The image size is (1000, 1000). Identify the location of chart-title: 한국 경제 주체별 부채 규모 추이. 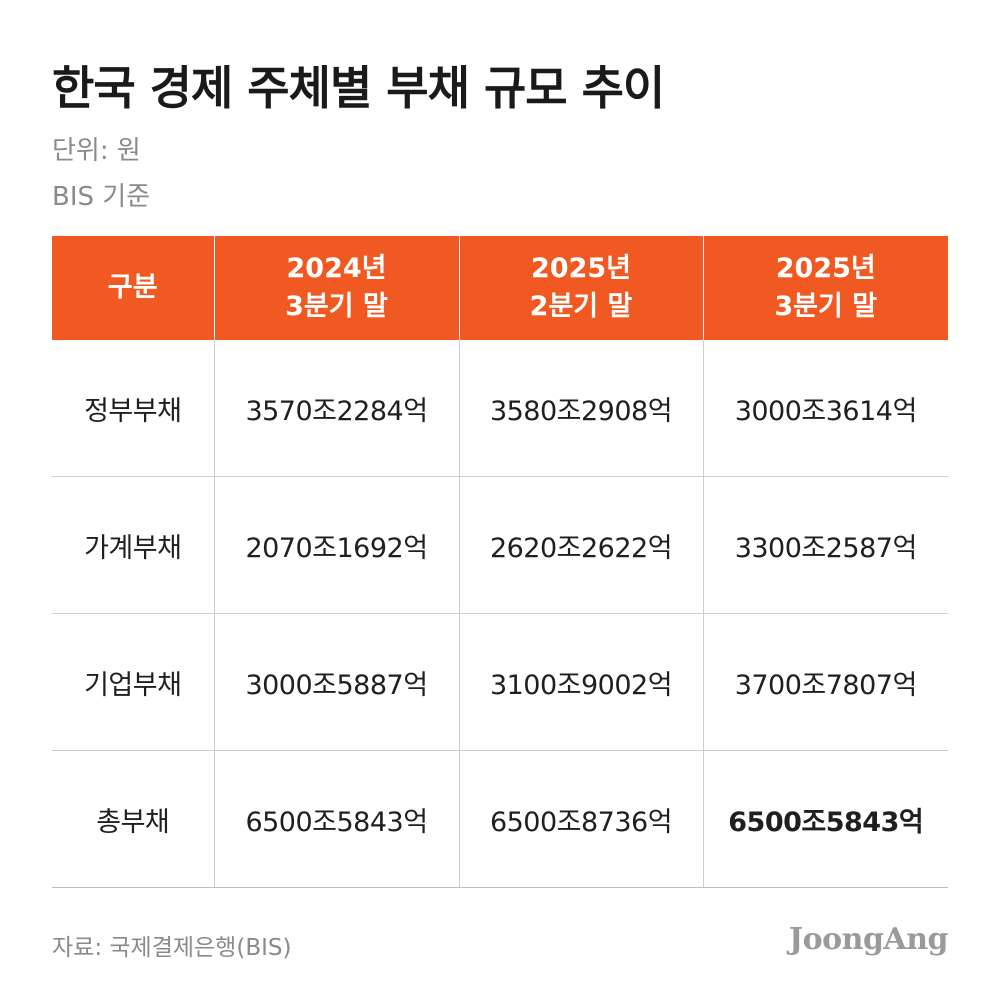
(358, 88).